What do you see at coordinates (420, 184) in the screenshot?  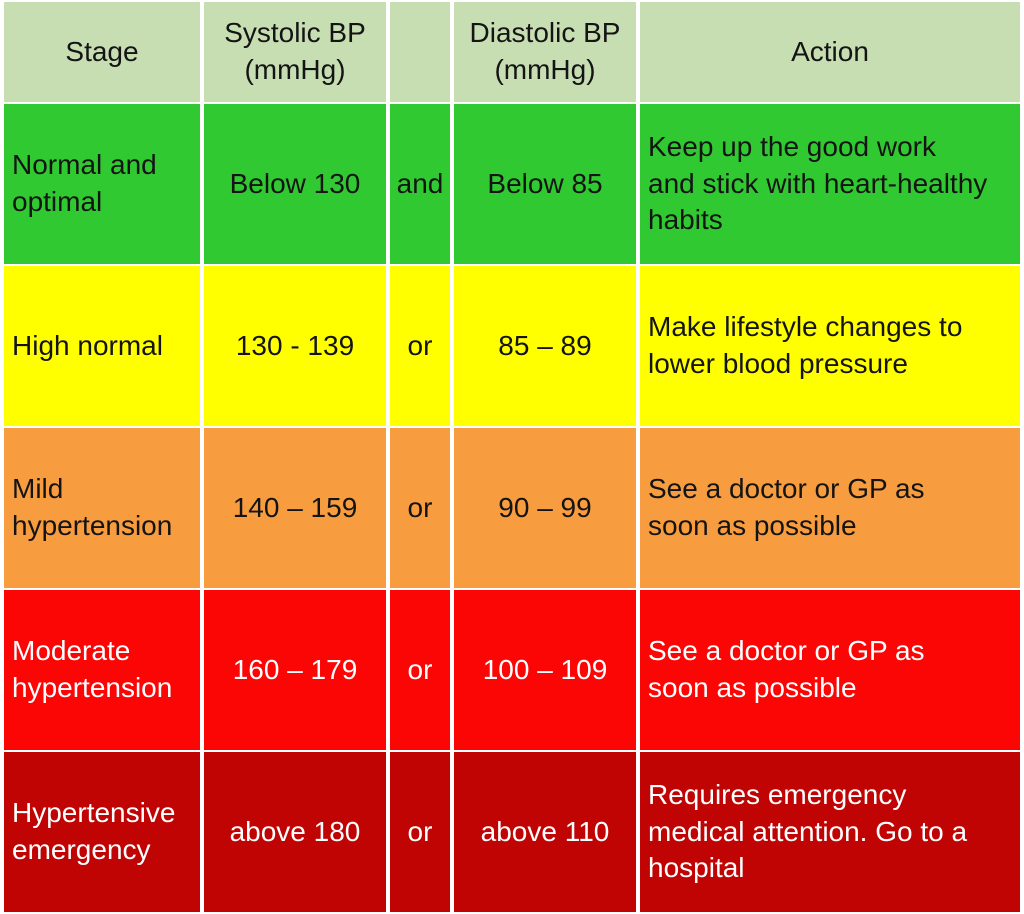 I see `conjunction-cell: and` at bounding box center [420, 184].